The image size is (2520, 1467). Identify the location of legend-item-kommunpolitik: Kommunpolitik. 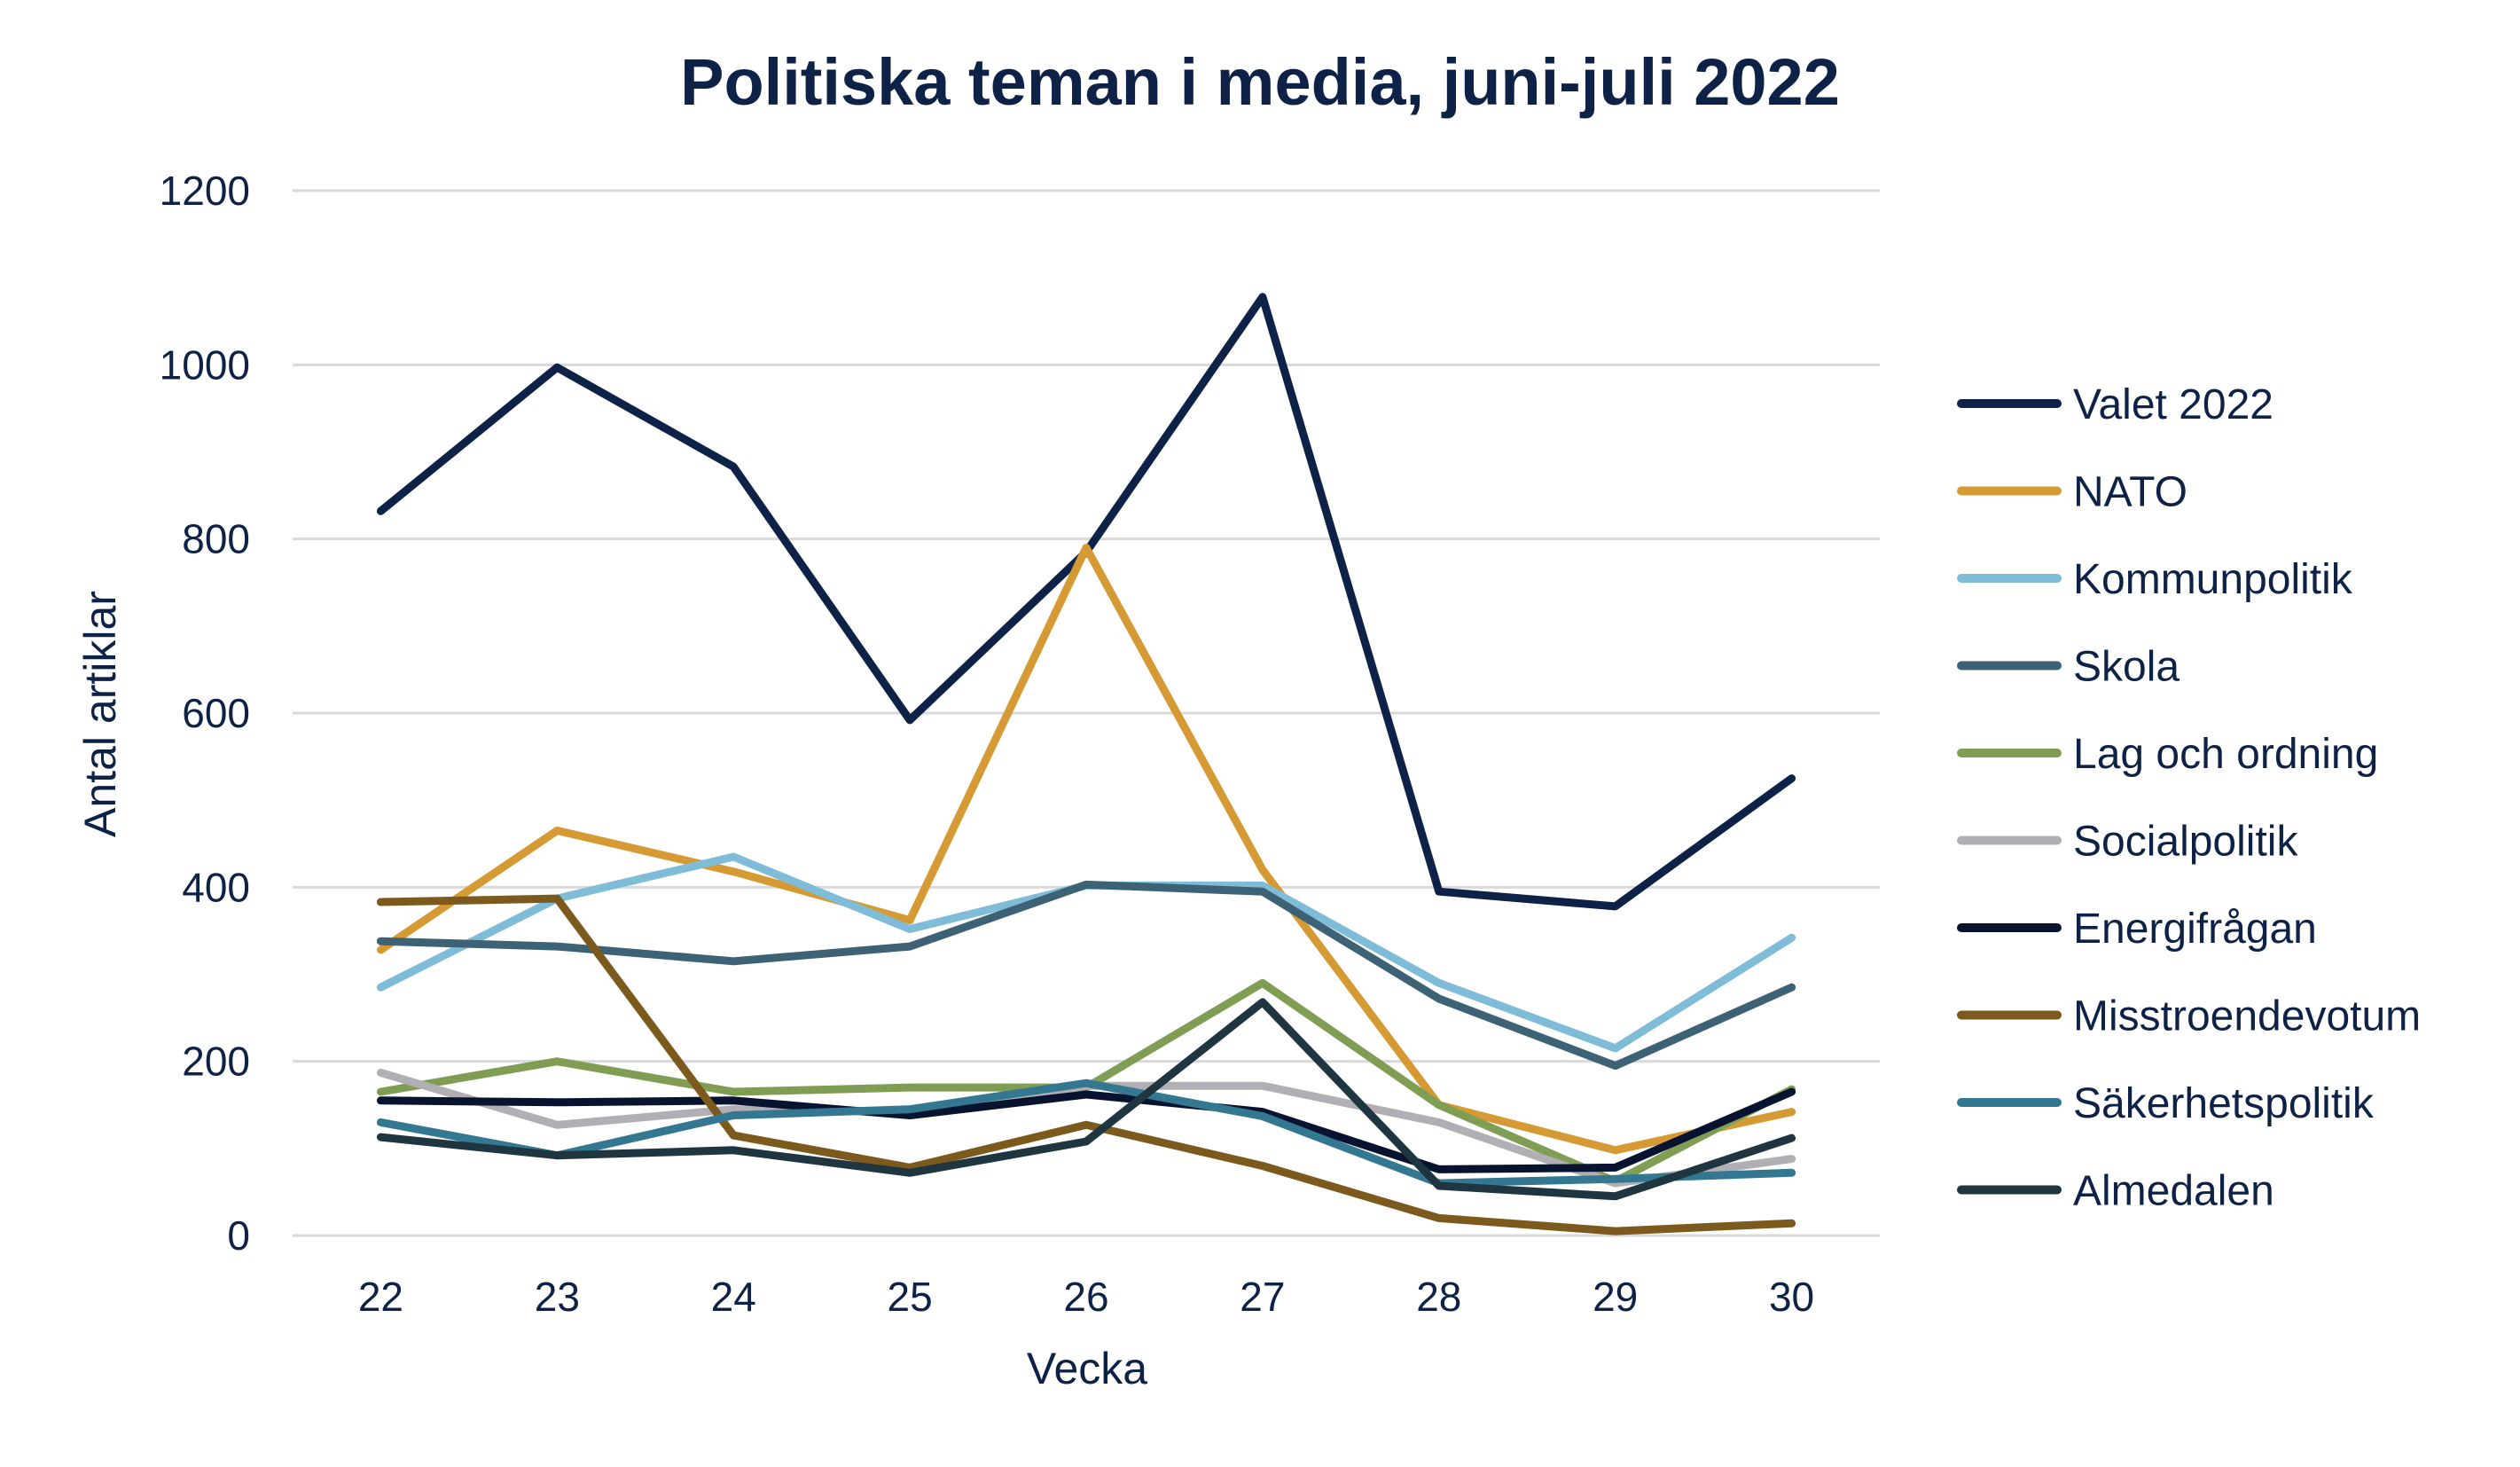
(2155, 580).